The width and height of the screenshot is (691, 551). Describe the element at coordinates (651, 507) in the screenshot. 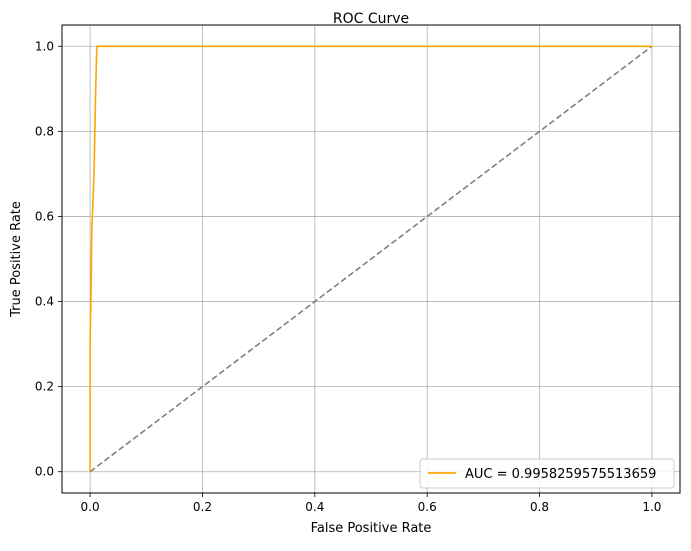

I see `x-tick-label: 1.0` at that location.